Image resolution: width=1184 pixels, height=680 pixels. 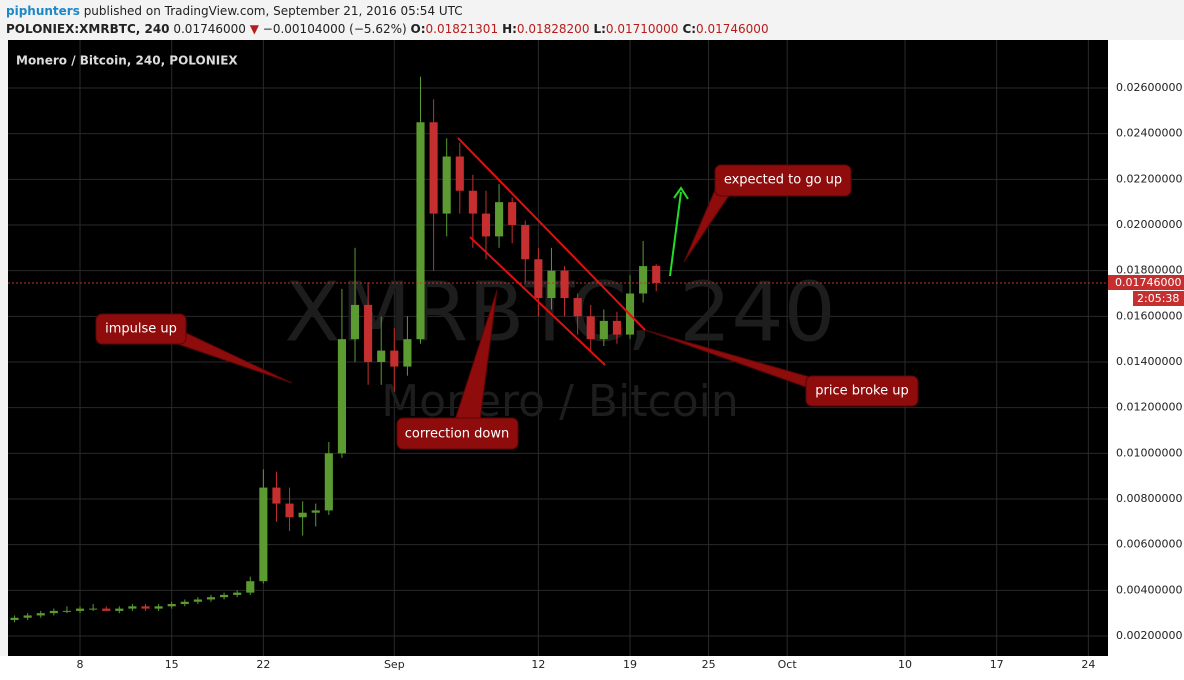 What do you see at coordinates (1088, 664) in the screenshot?
I see `x-tick-label: 24` at bounding box center [1088, 664].